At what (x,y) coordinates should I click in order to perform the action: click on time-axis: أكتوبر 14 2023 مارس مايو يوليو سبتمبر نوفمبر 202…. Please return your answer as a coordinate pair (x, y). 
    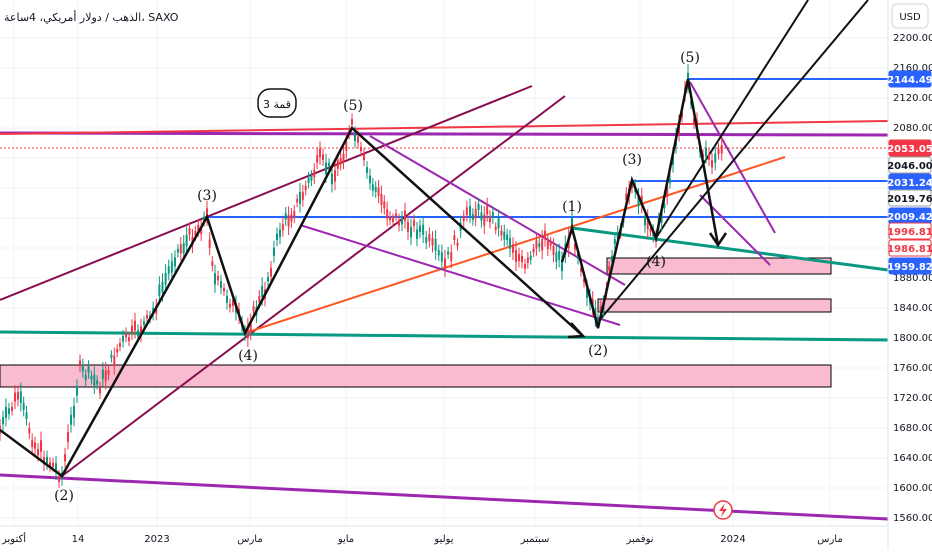
    Looking at the image, I should click on (444, 535).